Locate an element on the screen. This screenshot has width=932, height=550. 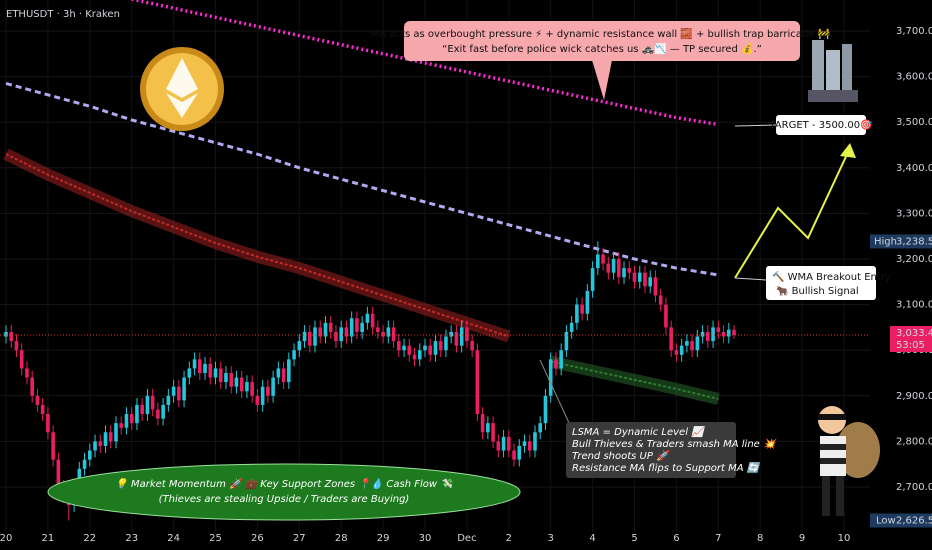
x-tick-label: 2 is located at coordinates (509, 538).